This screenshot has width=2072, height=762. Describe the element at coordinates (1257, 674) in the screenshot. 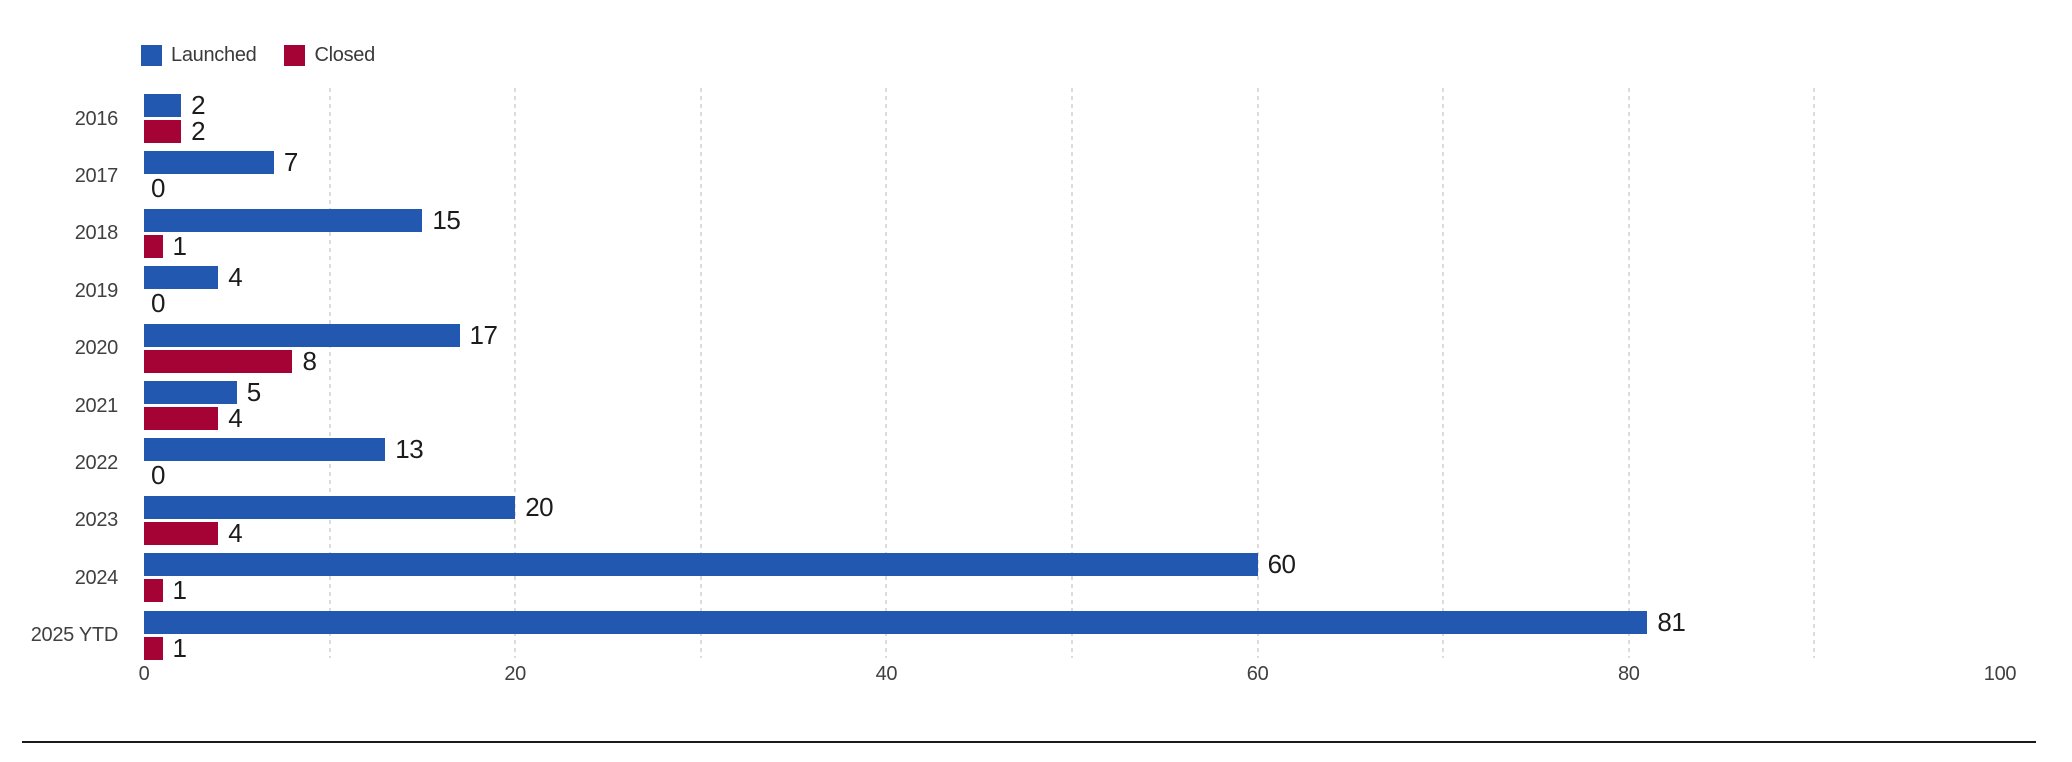

I see `x-tick-label: 60` at that location.